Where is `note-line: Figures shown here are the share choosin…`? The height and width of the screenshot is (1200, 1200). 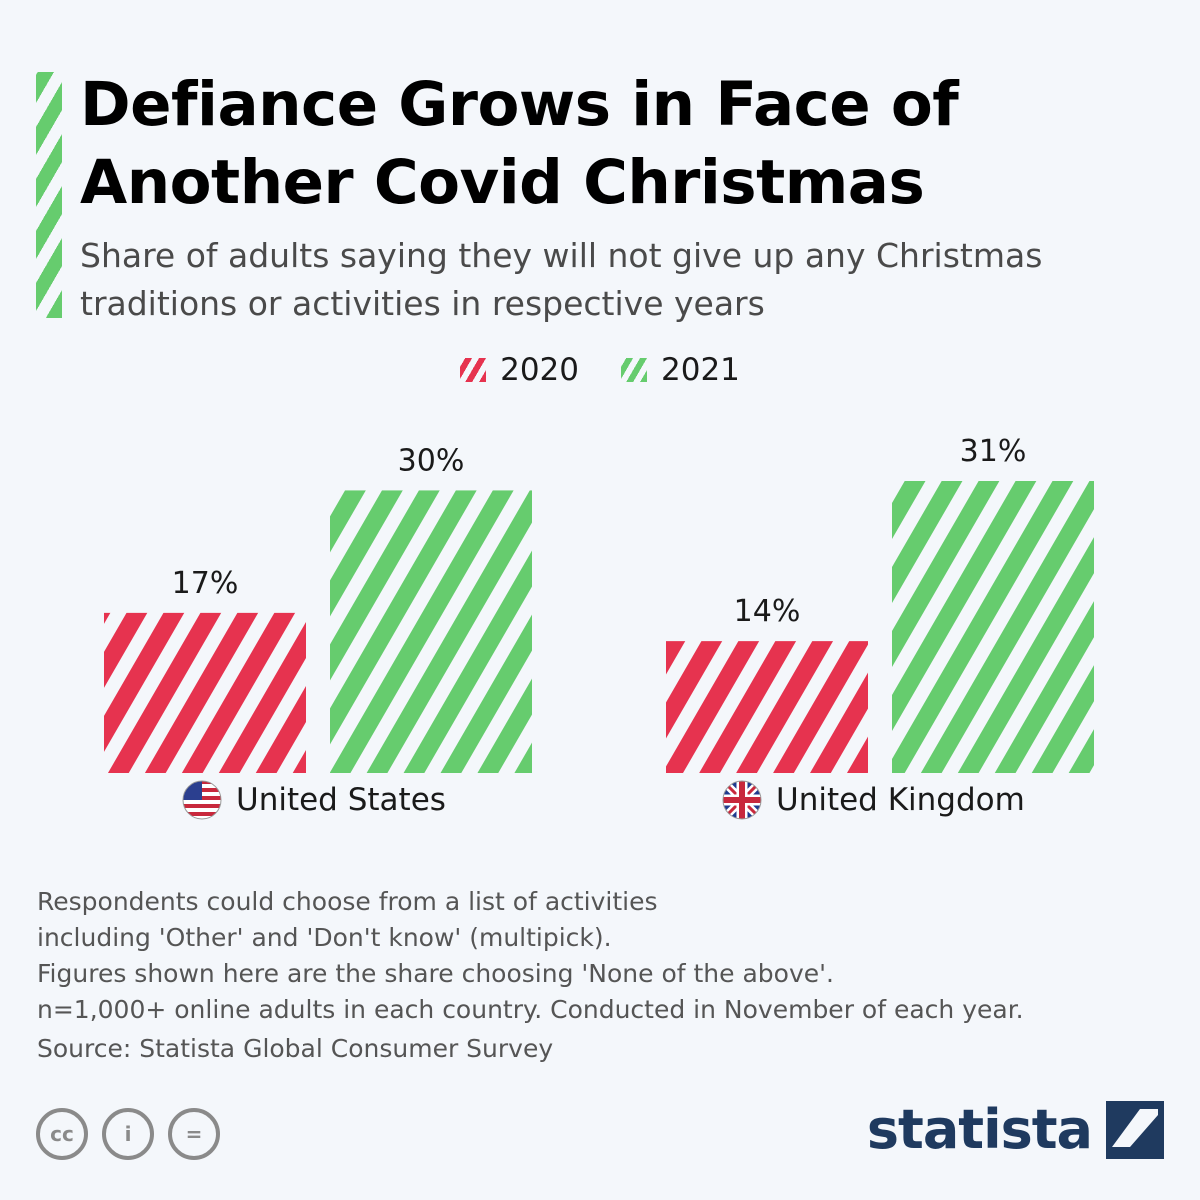 note-line: Figures shown here are the share choosin… is located at coordinates (435, 973).